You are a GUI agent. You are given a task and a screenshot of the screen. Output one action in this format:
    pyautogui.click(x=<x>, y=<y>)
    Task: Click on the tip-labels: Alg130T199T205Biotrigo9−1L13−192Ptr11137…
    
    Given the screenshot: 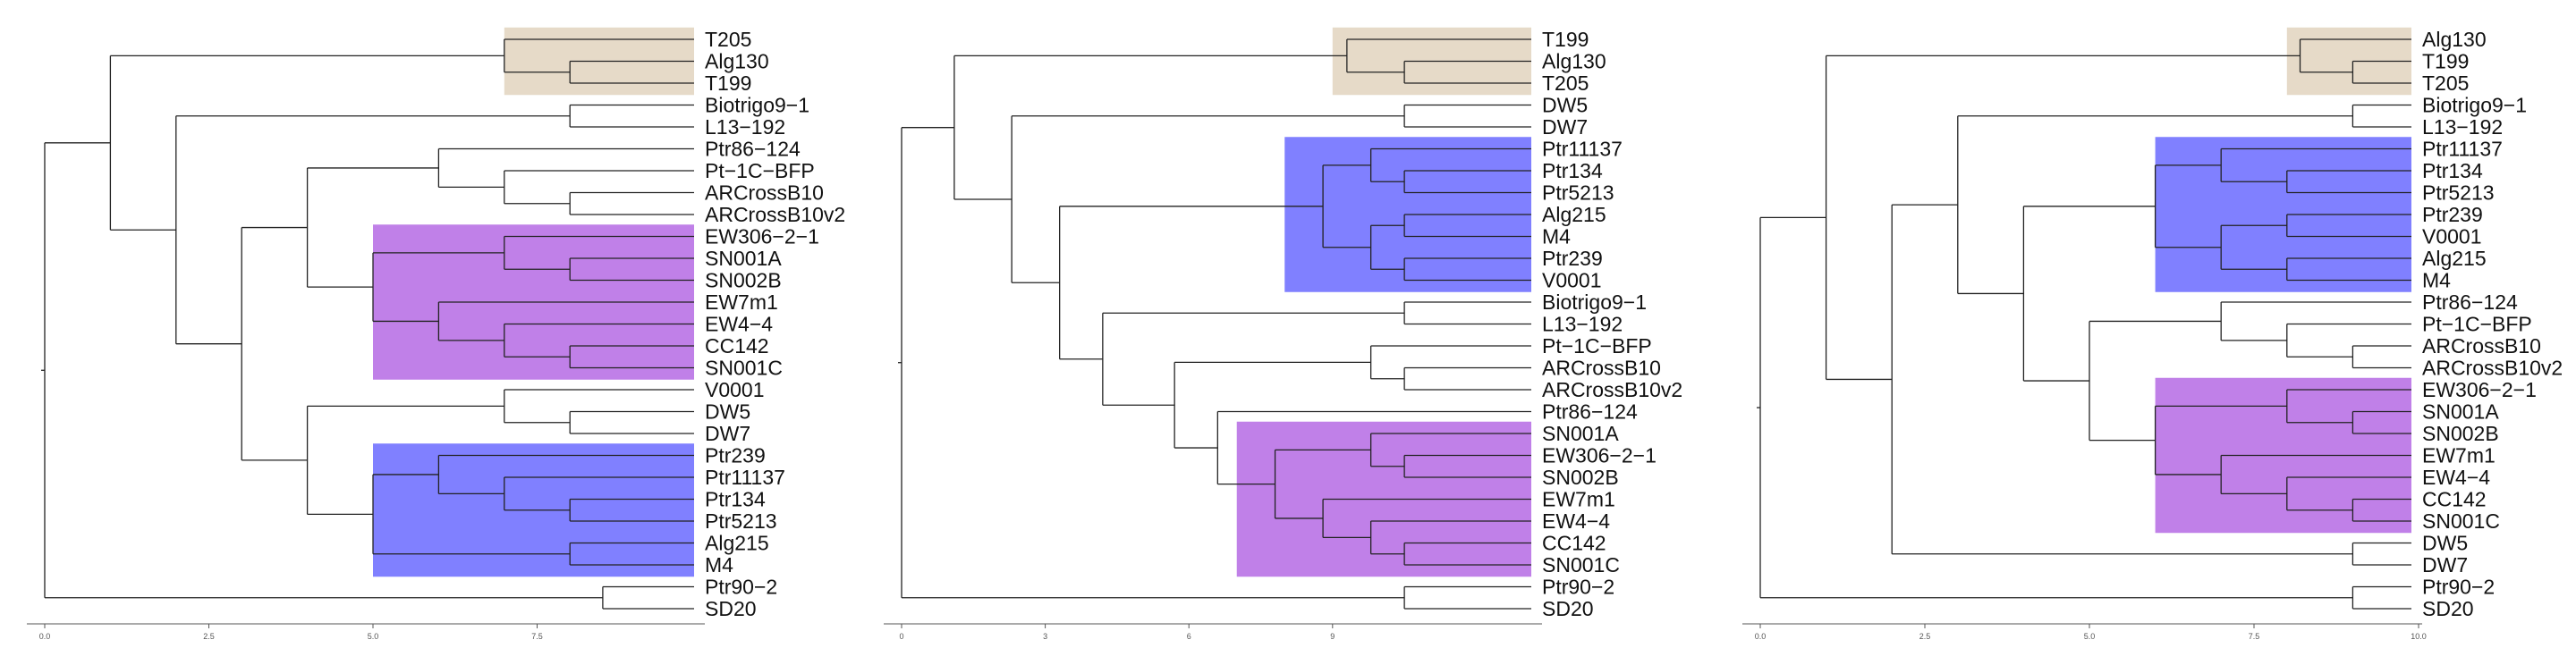 What is the action you would take?
    pyautogui.click(x=2492, y=324)
    